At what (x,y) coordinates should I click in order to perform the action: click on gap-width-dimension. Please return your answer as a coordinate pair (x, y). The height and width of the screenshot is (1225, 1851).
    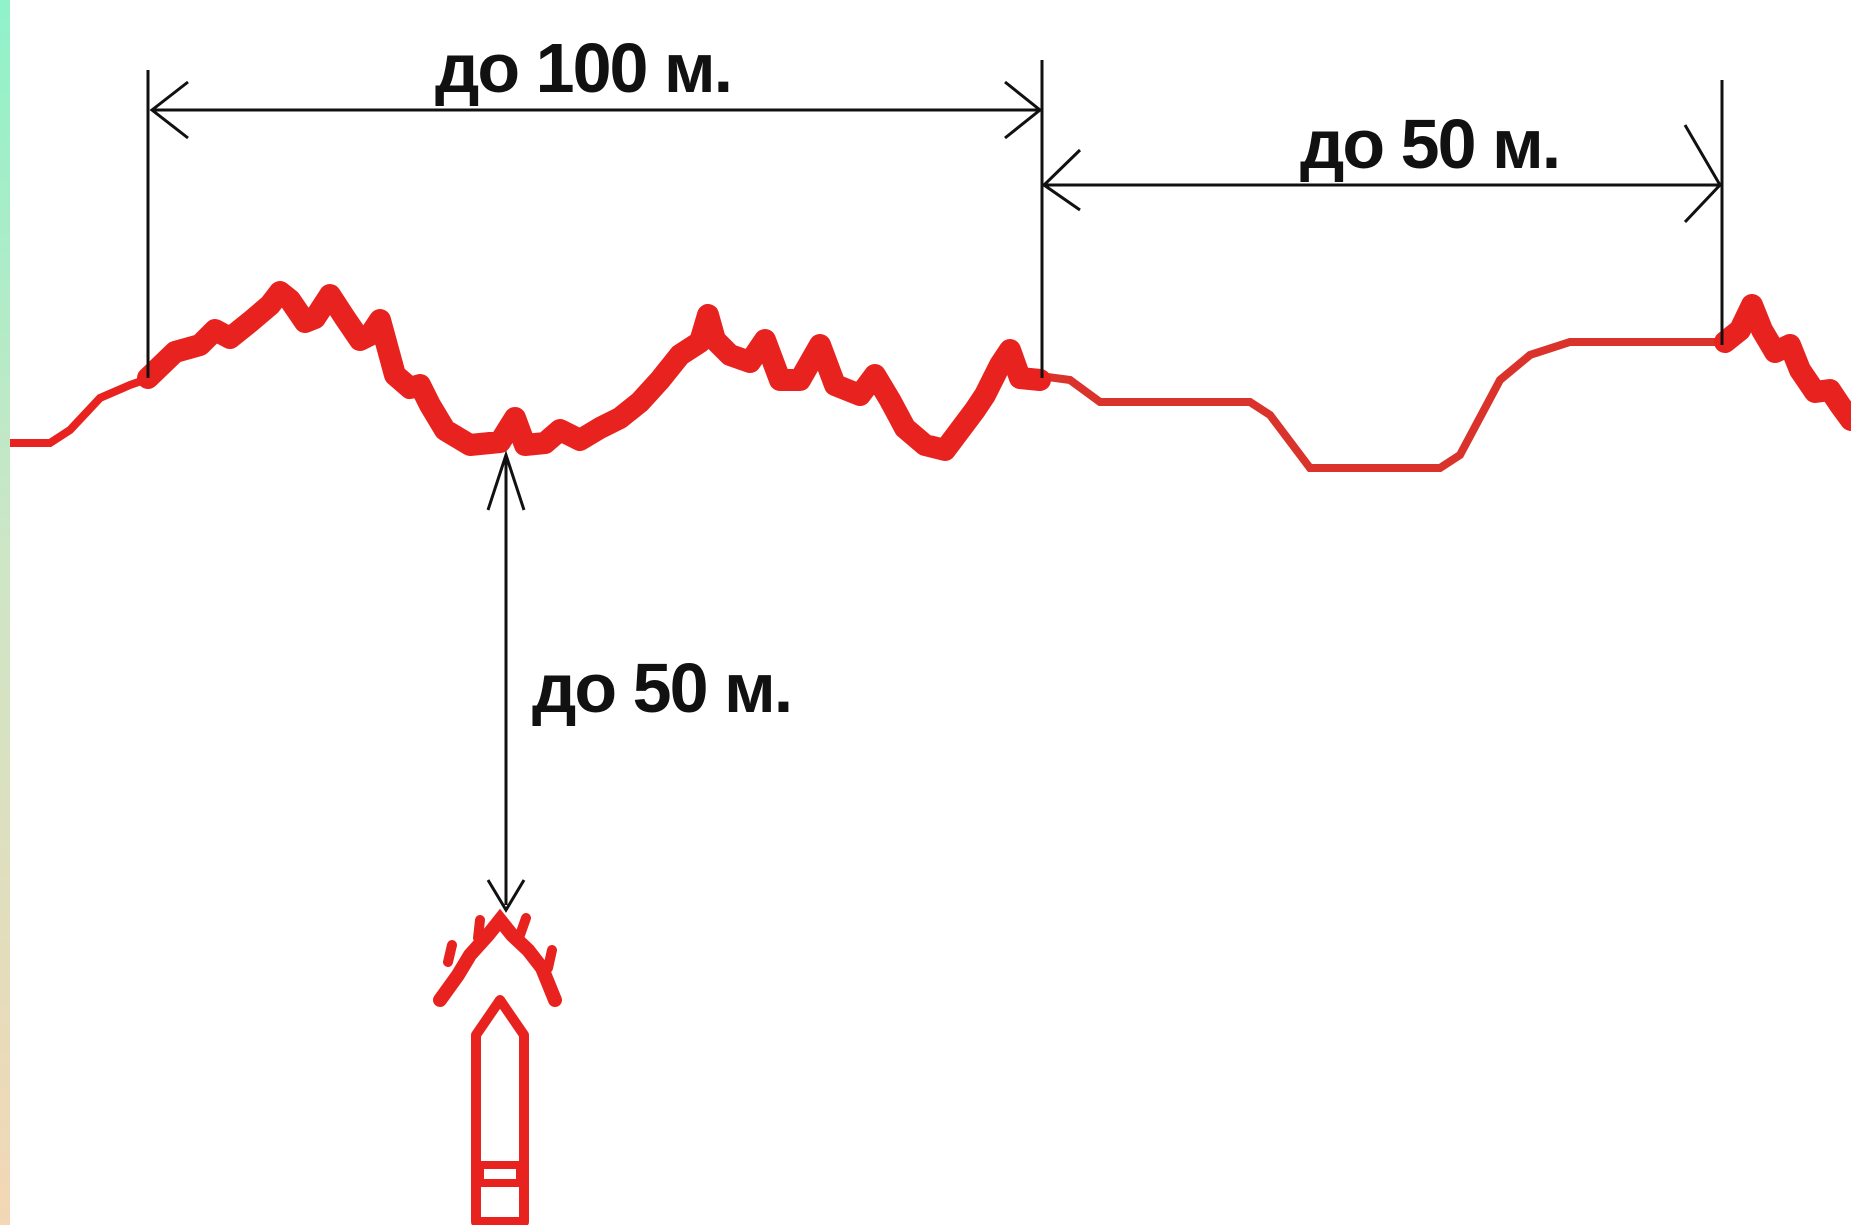
    Looking at the image, I should click on (1381, 174).